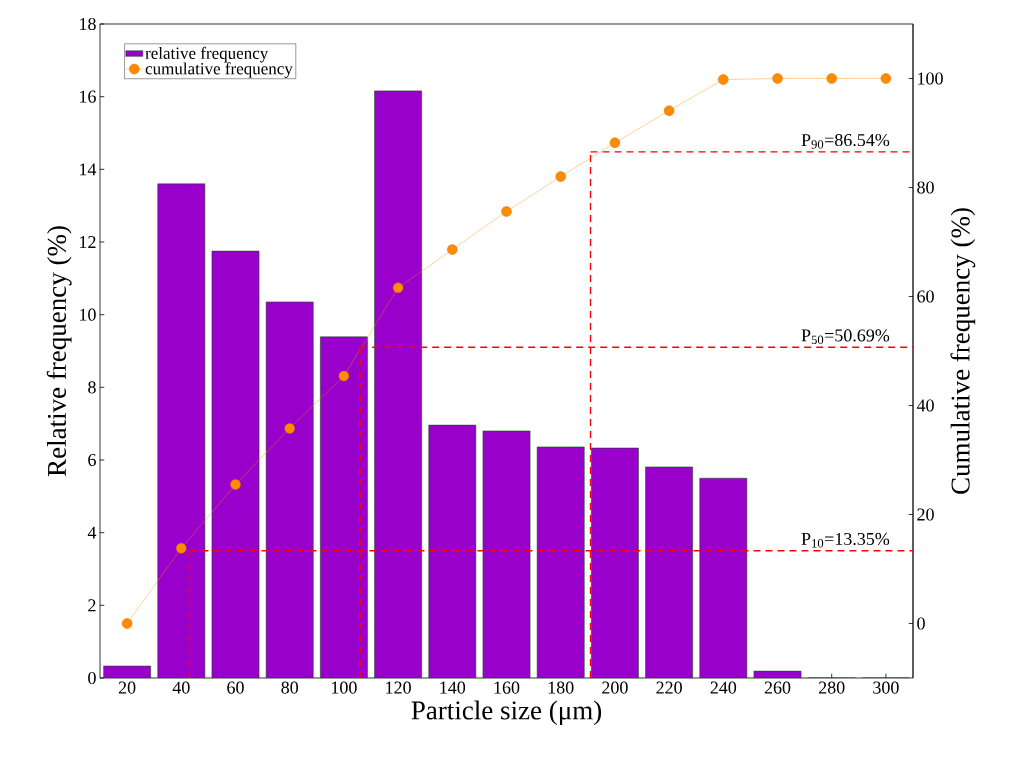  Describe the element at coordinates (506, 713) in the screenshot. I see `x-axis-title: Particle size (μm)` at that location.